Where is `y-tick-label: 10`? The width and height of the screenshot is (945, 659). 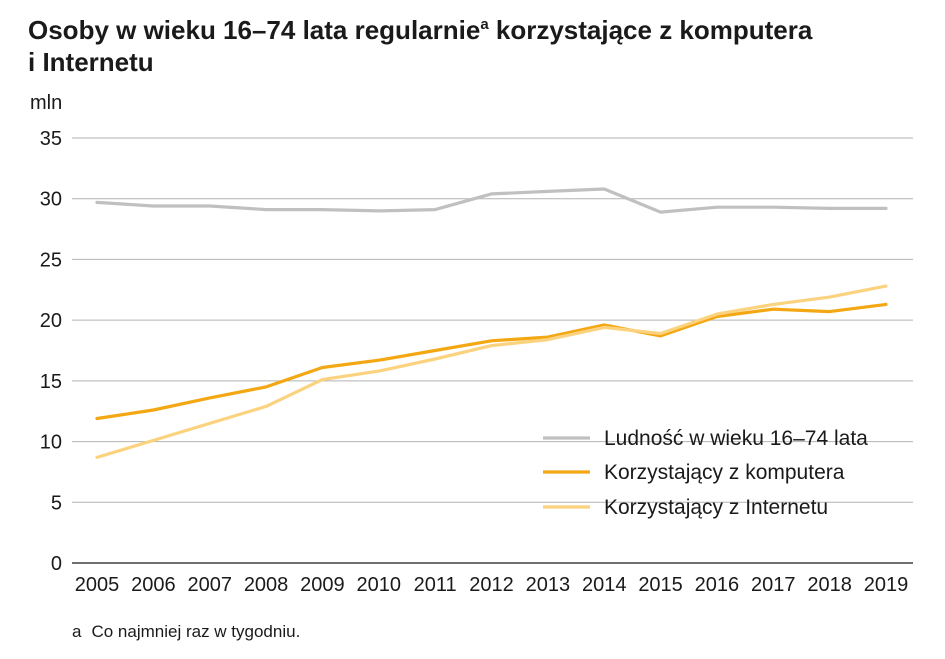
y-tick-label: 10 is located at coordinates (51, 443).